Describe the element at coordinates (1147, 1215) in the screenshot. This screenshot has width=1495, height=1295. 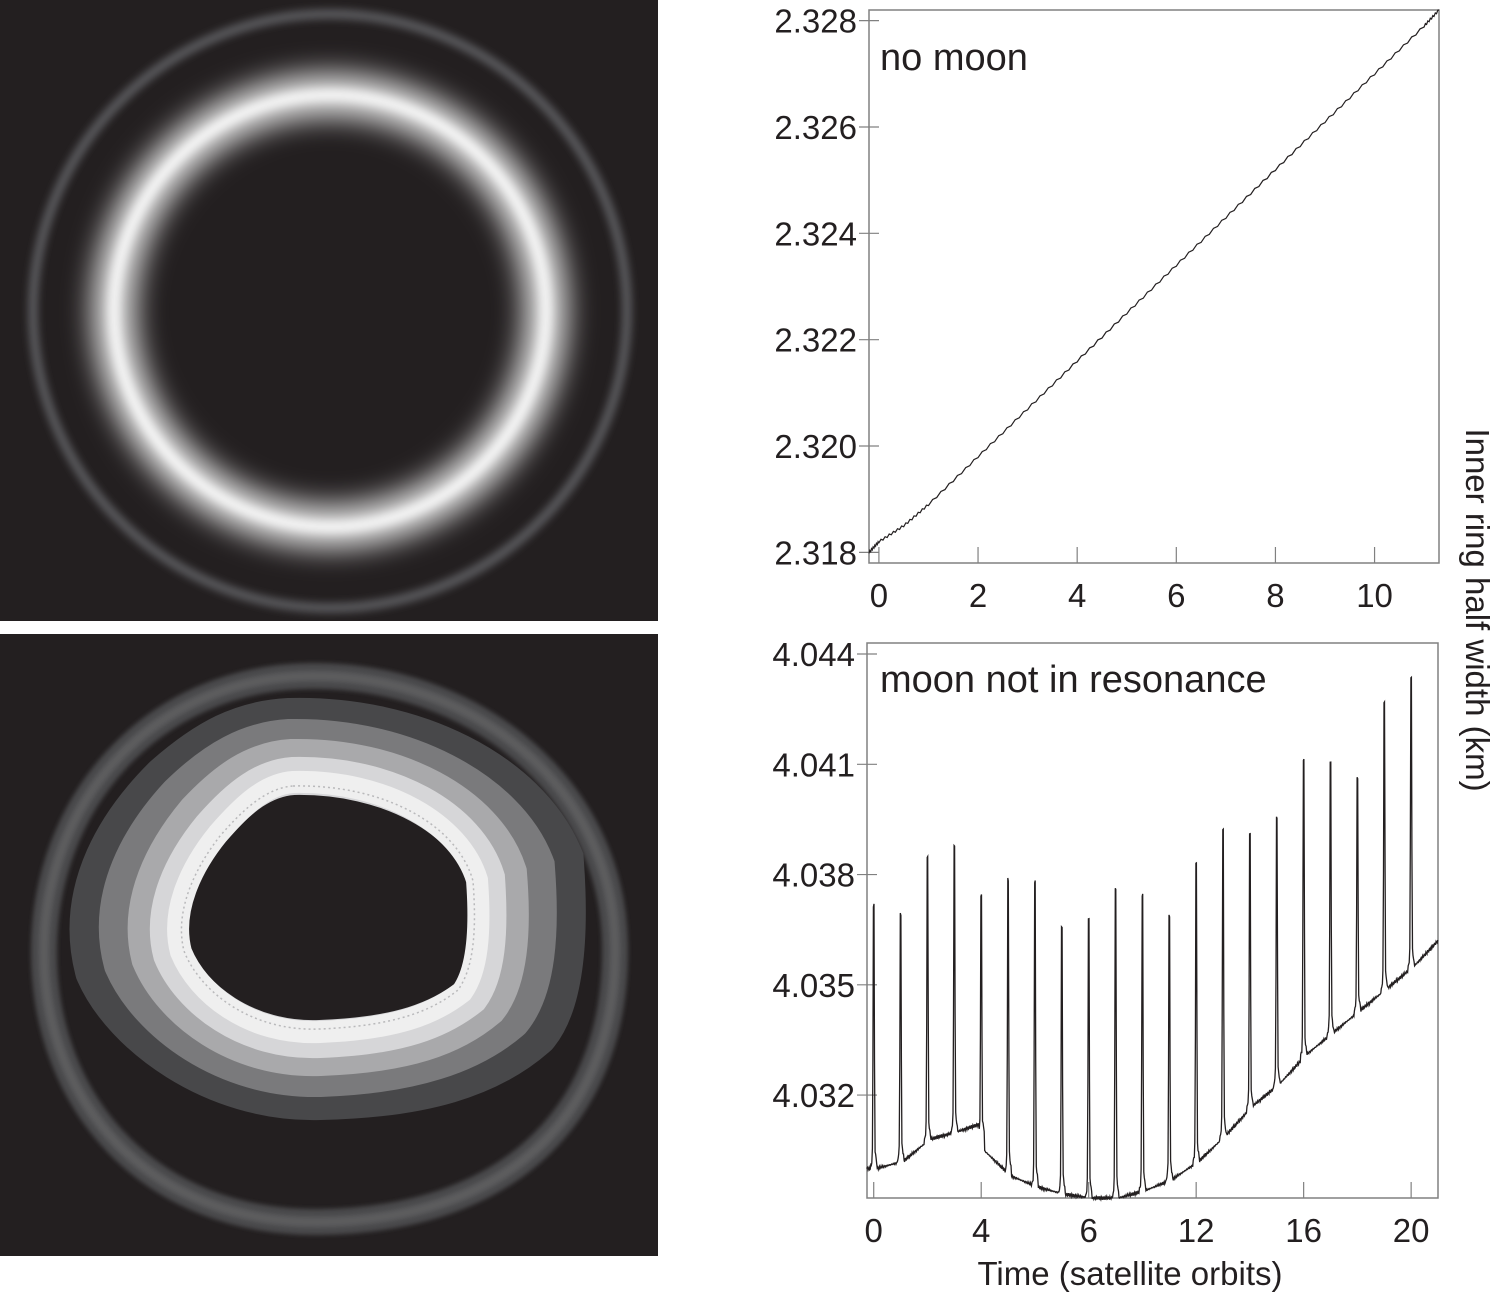
I see `x-axis: 0 4 6 12 16 20` at that location.